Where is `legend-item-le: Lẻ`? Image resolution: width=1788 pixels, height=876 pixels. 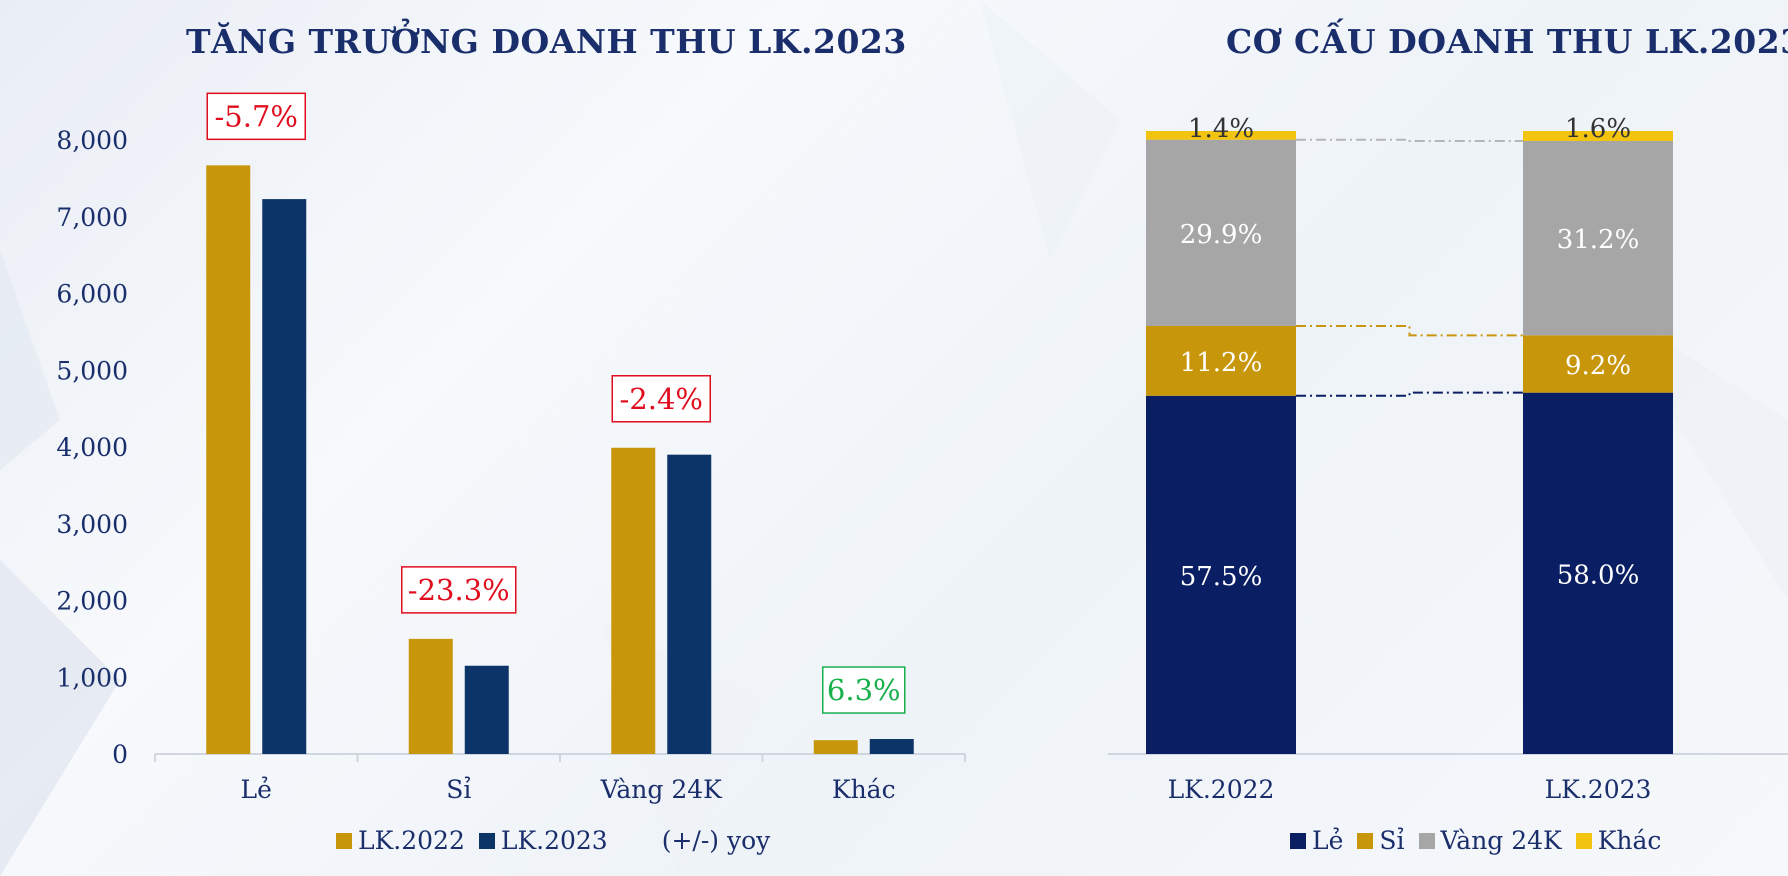
legend-item-le: Lẻ is located at coordinates (1316, 840).